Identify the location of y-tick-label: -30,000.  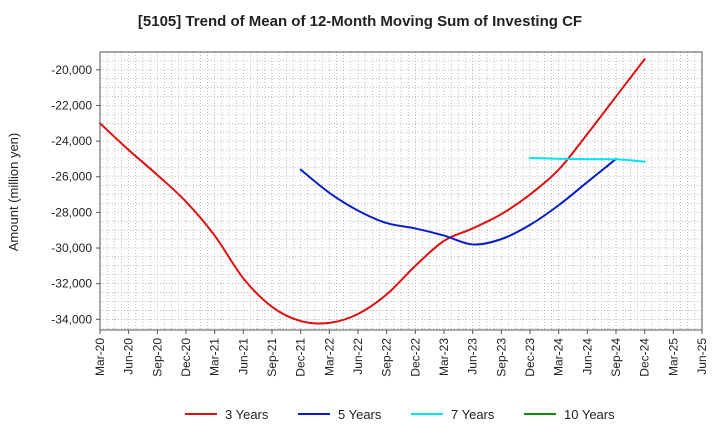
(71, 248).